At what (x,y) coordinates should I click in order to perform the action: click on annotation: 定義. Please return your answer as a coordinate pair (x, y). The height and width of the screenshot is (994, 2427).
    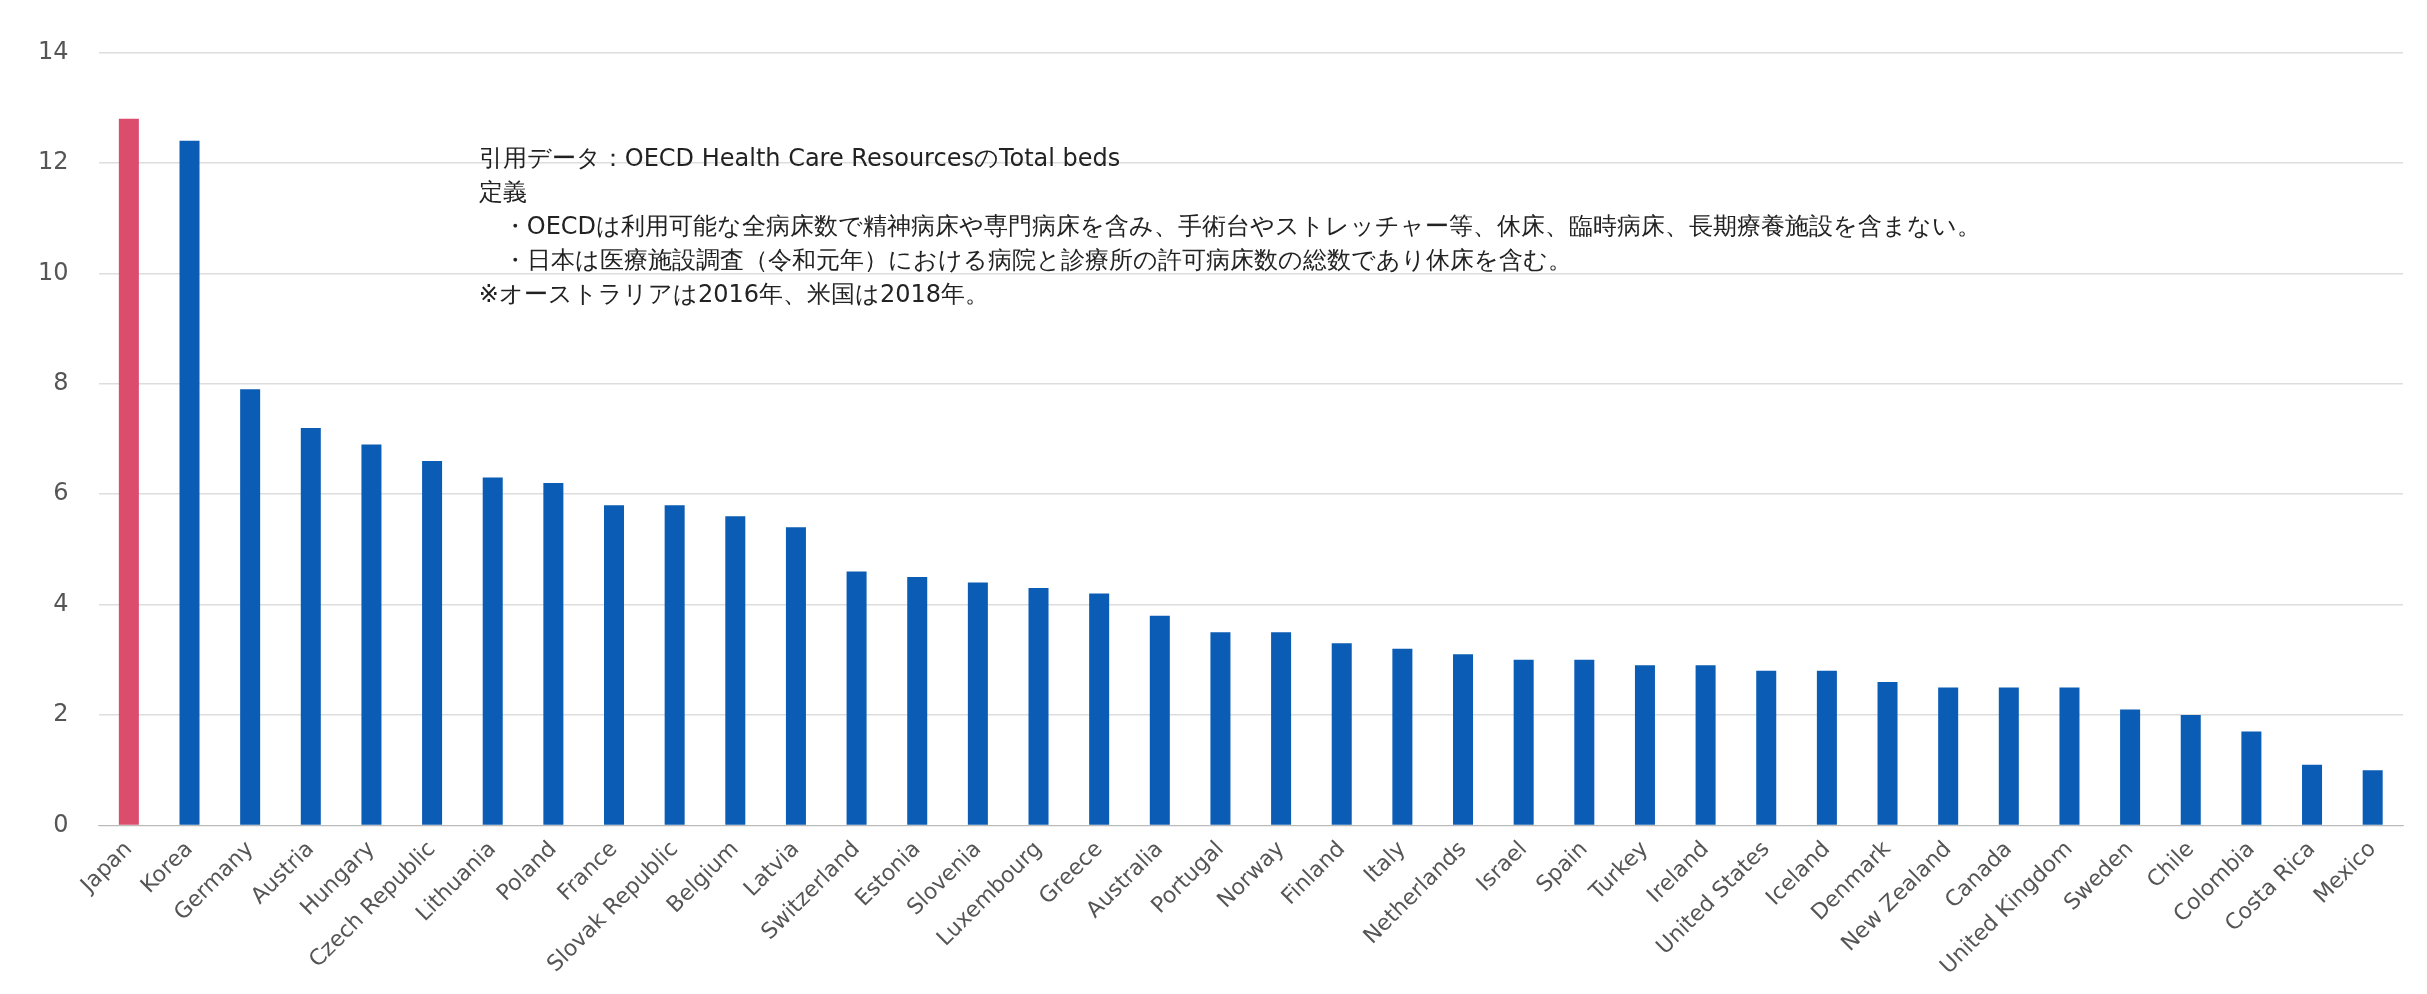
    Looking at the image, I should click on (502, 191).